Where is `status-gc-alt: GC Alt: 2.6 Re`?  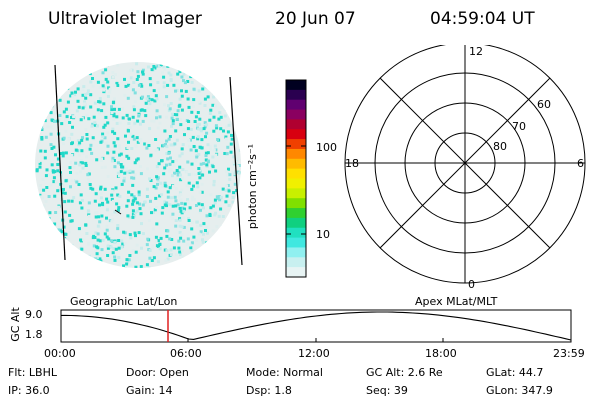
status-gc-alt: GC Alt: 2.6 Re is located at coordinates (404, 372).